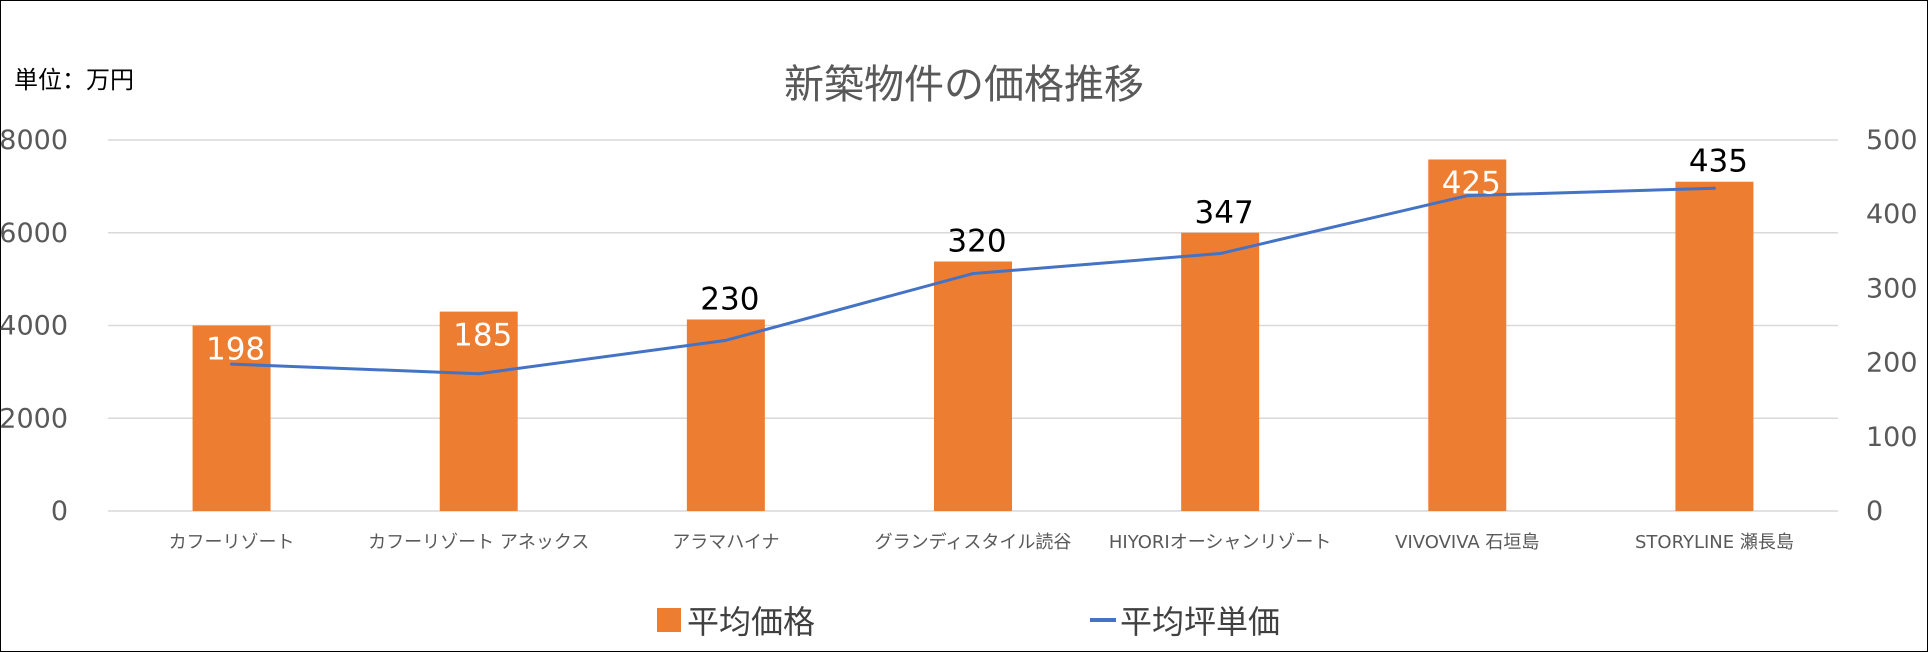 The image size is (1928, 652). I want to click on chart-title: 新築物件の価格推移, so click(964, 85).